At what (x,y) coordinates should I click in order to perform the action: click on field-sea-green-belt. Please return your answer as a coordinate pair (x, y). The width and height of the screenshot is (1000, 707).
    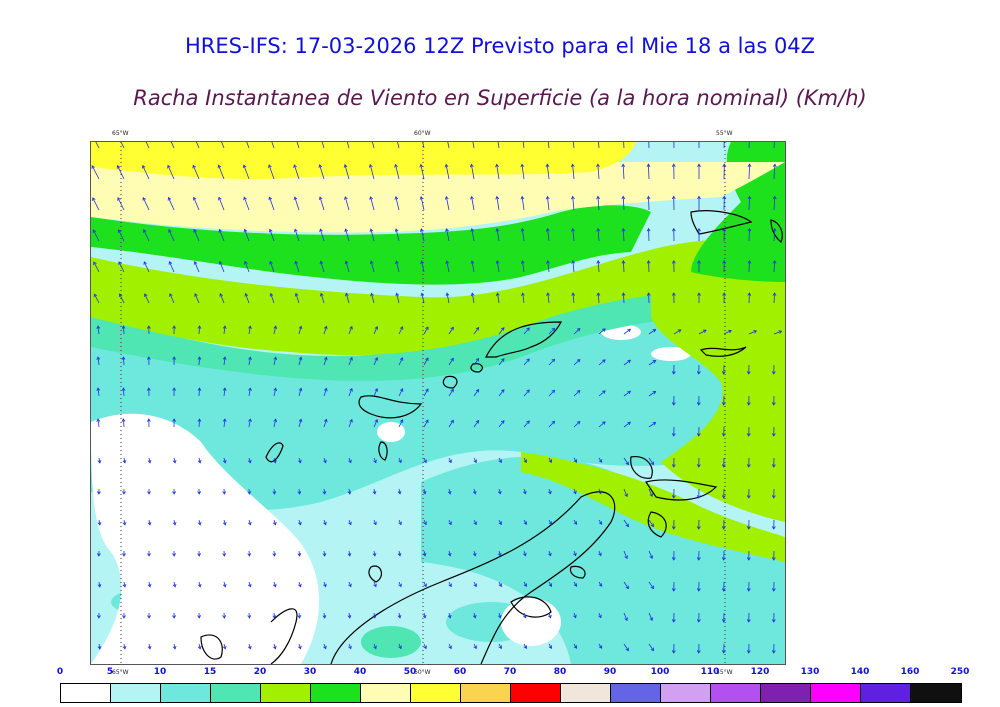
    Looking at the image, I should click on (438, 331).